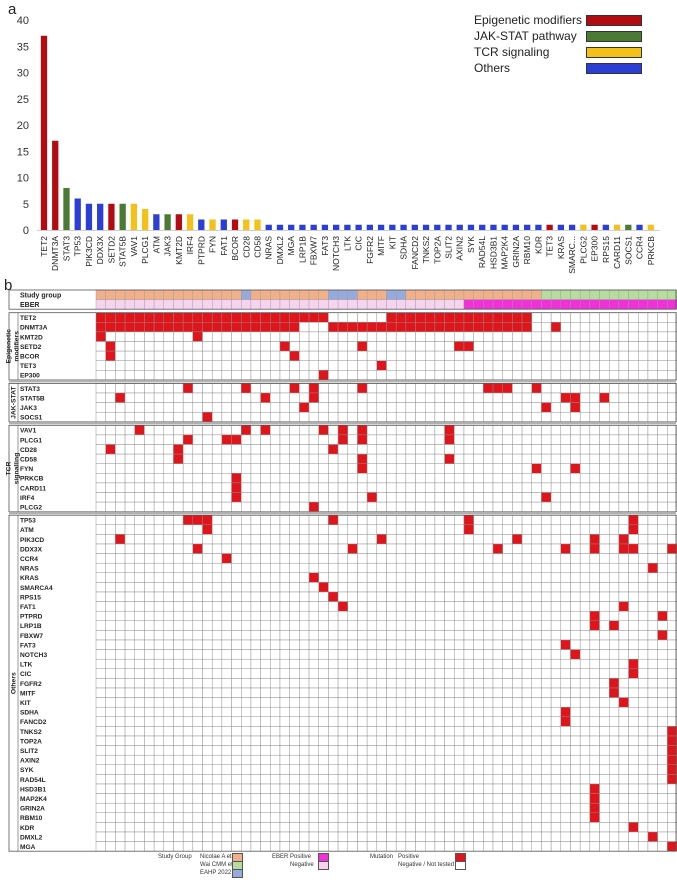 The height and width of the screenshot is (895, 677). What do you see at coordinates (32, 479) in the screenshot?
I see `gene-label: PRKCB` at bounding box center [32, 479].